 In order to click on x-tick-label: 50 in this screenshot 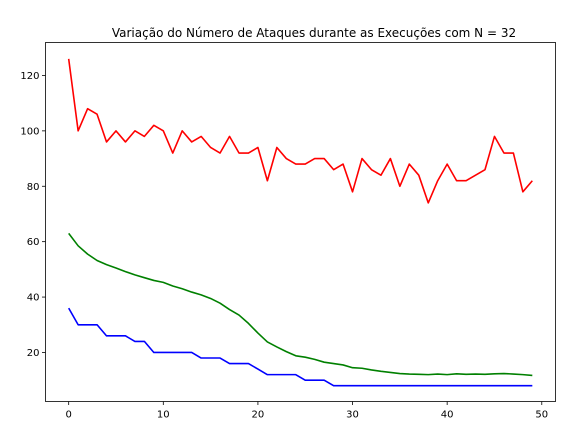, I will do `click(541, 415)`.